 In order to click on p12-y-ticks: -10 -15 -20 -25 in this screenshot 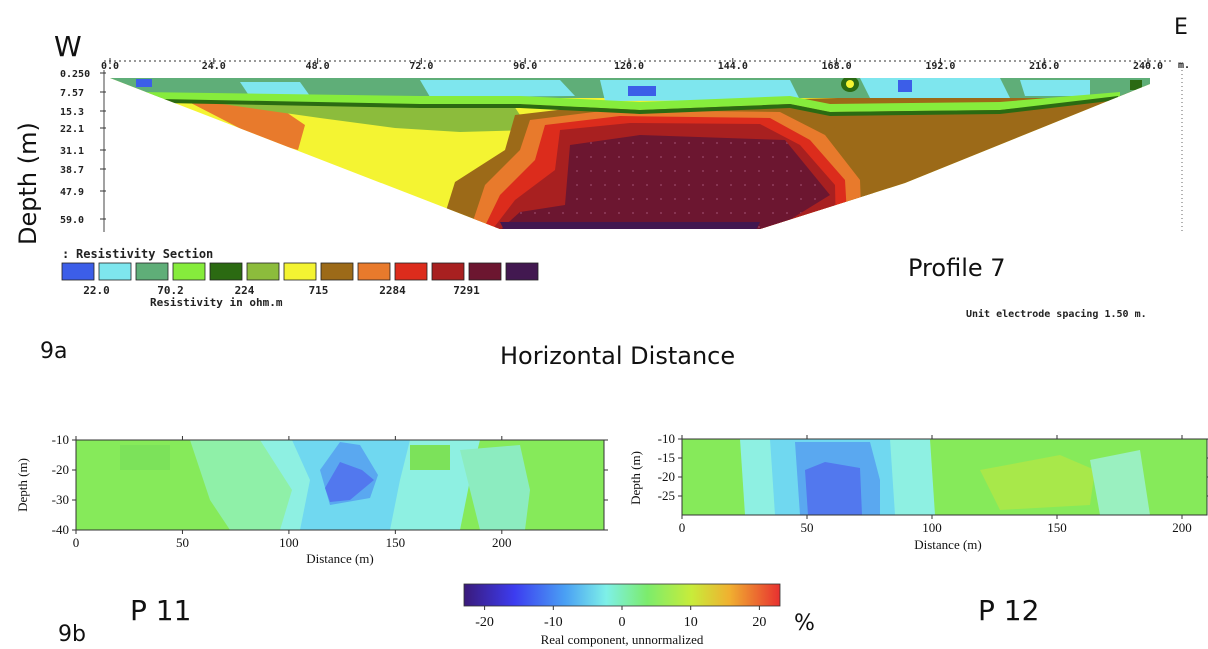, I will do `click(933, 467)`.